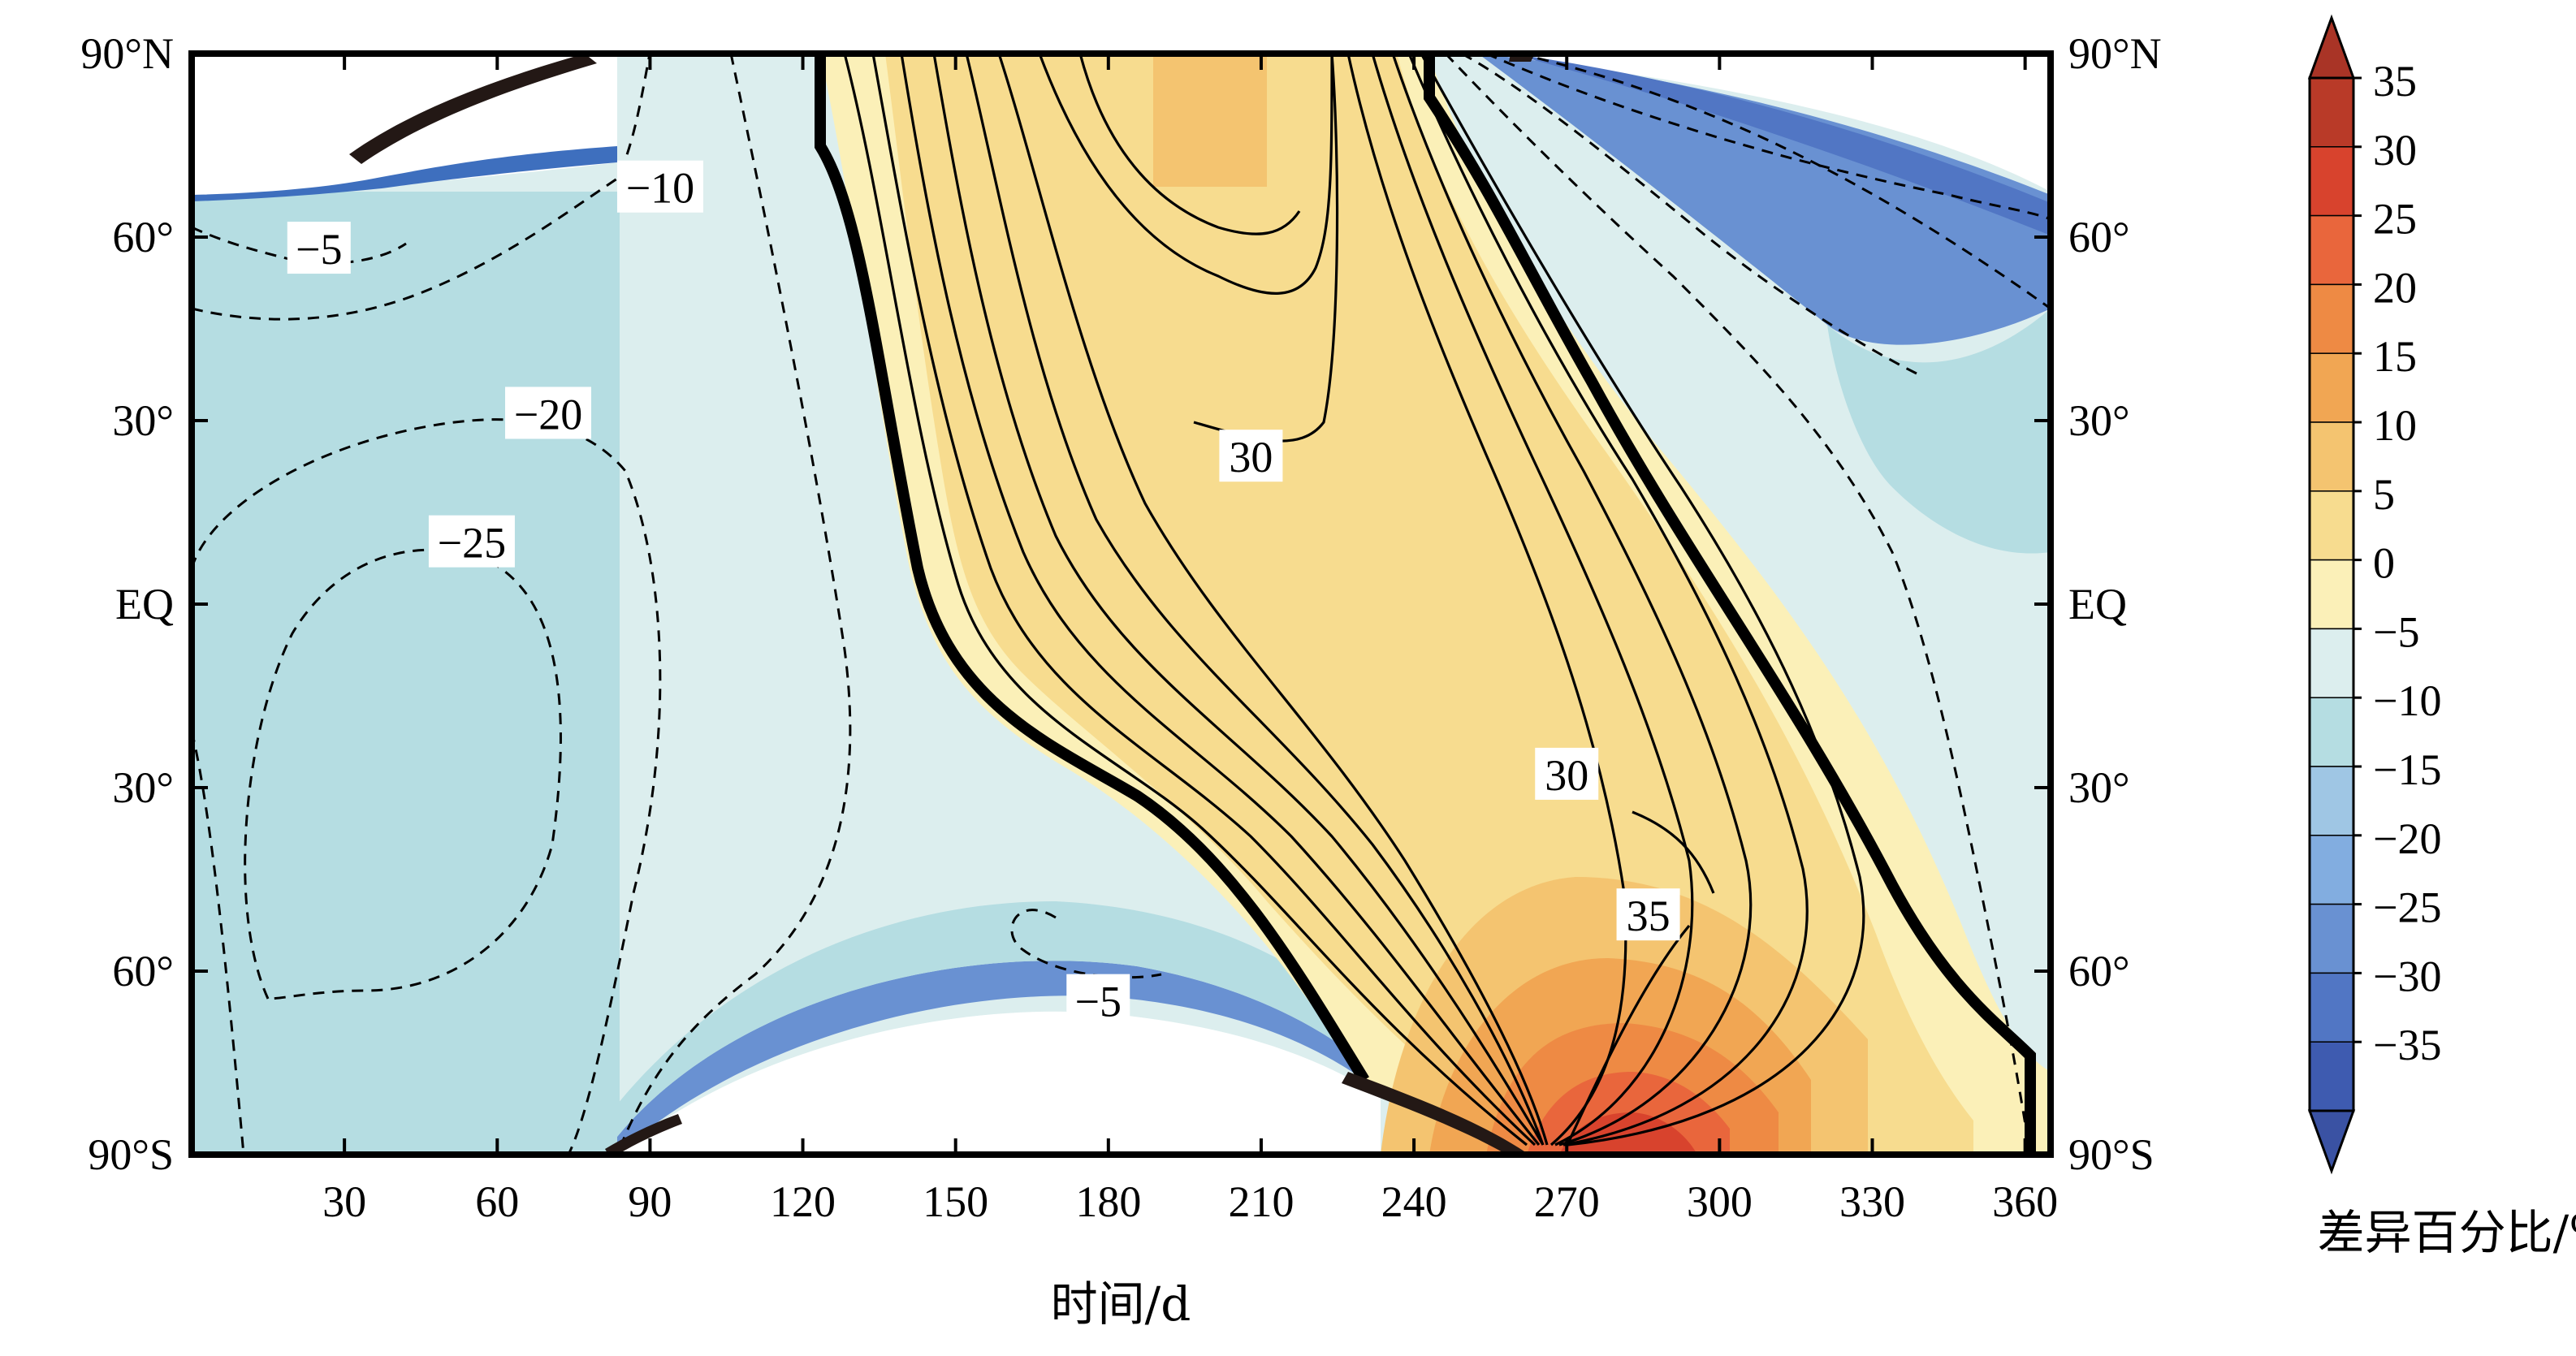 This screenshot has width=2576, height=1356. I want to click on x-tick-label: 90, so click(650, 1202).